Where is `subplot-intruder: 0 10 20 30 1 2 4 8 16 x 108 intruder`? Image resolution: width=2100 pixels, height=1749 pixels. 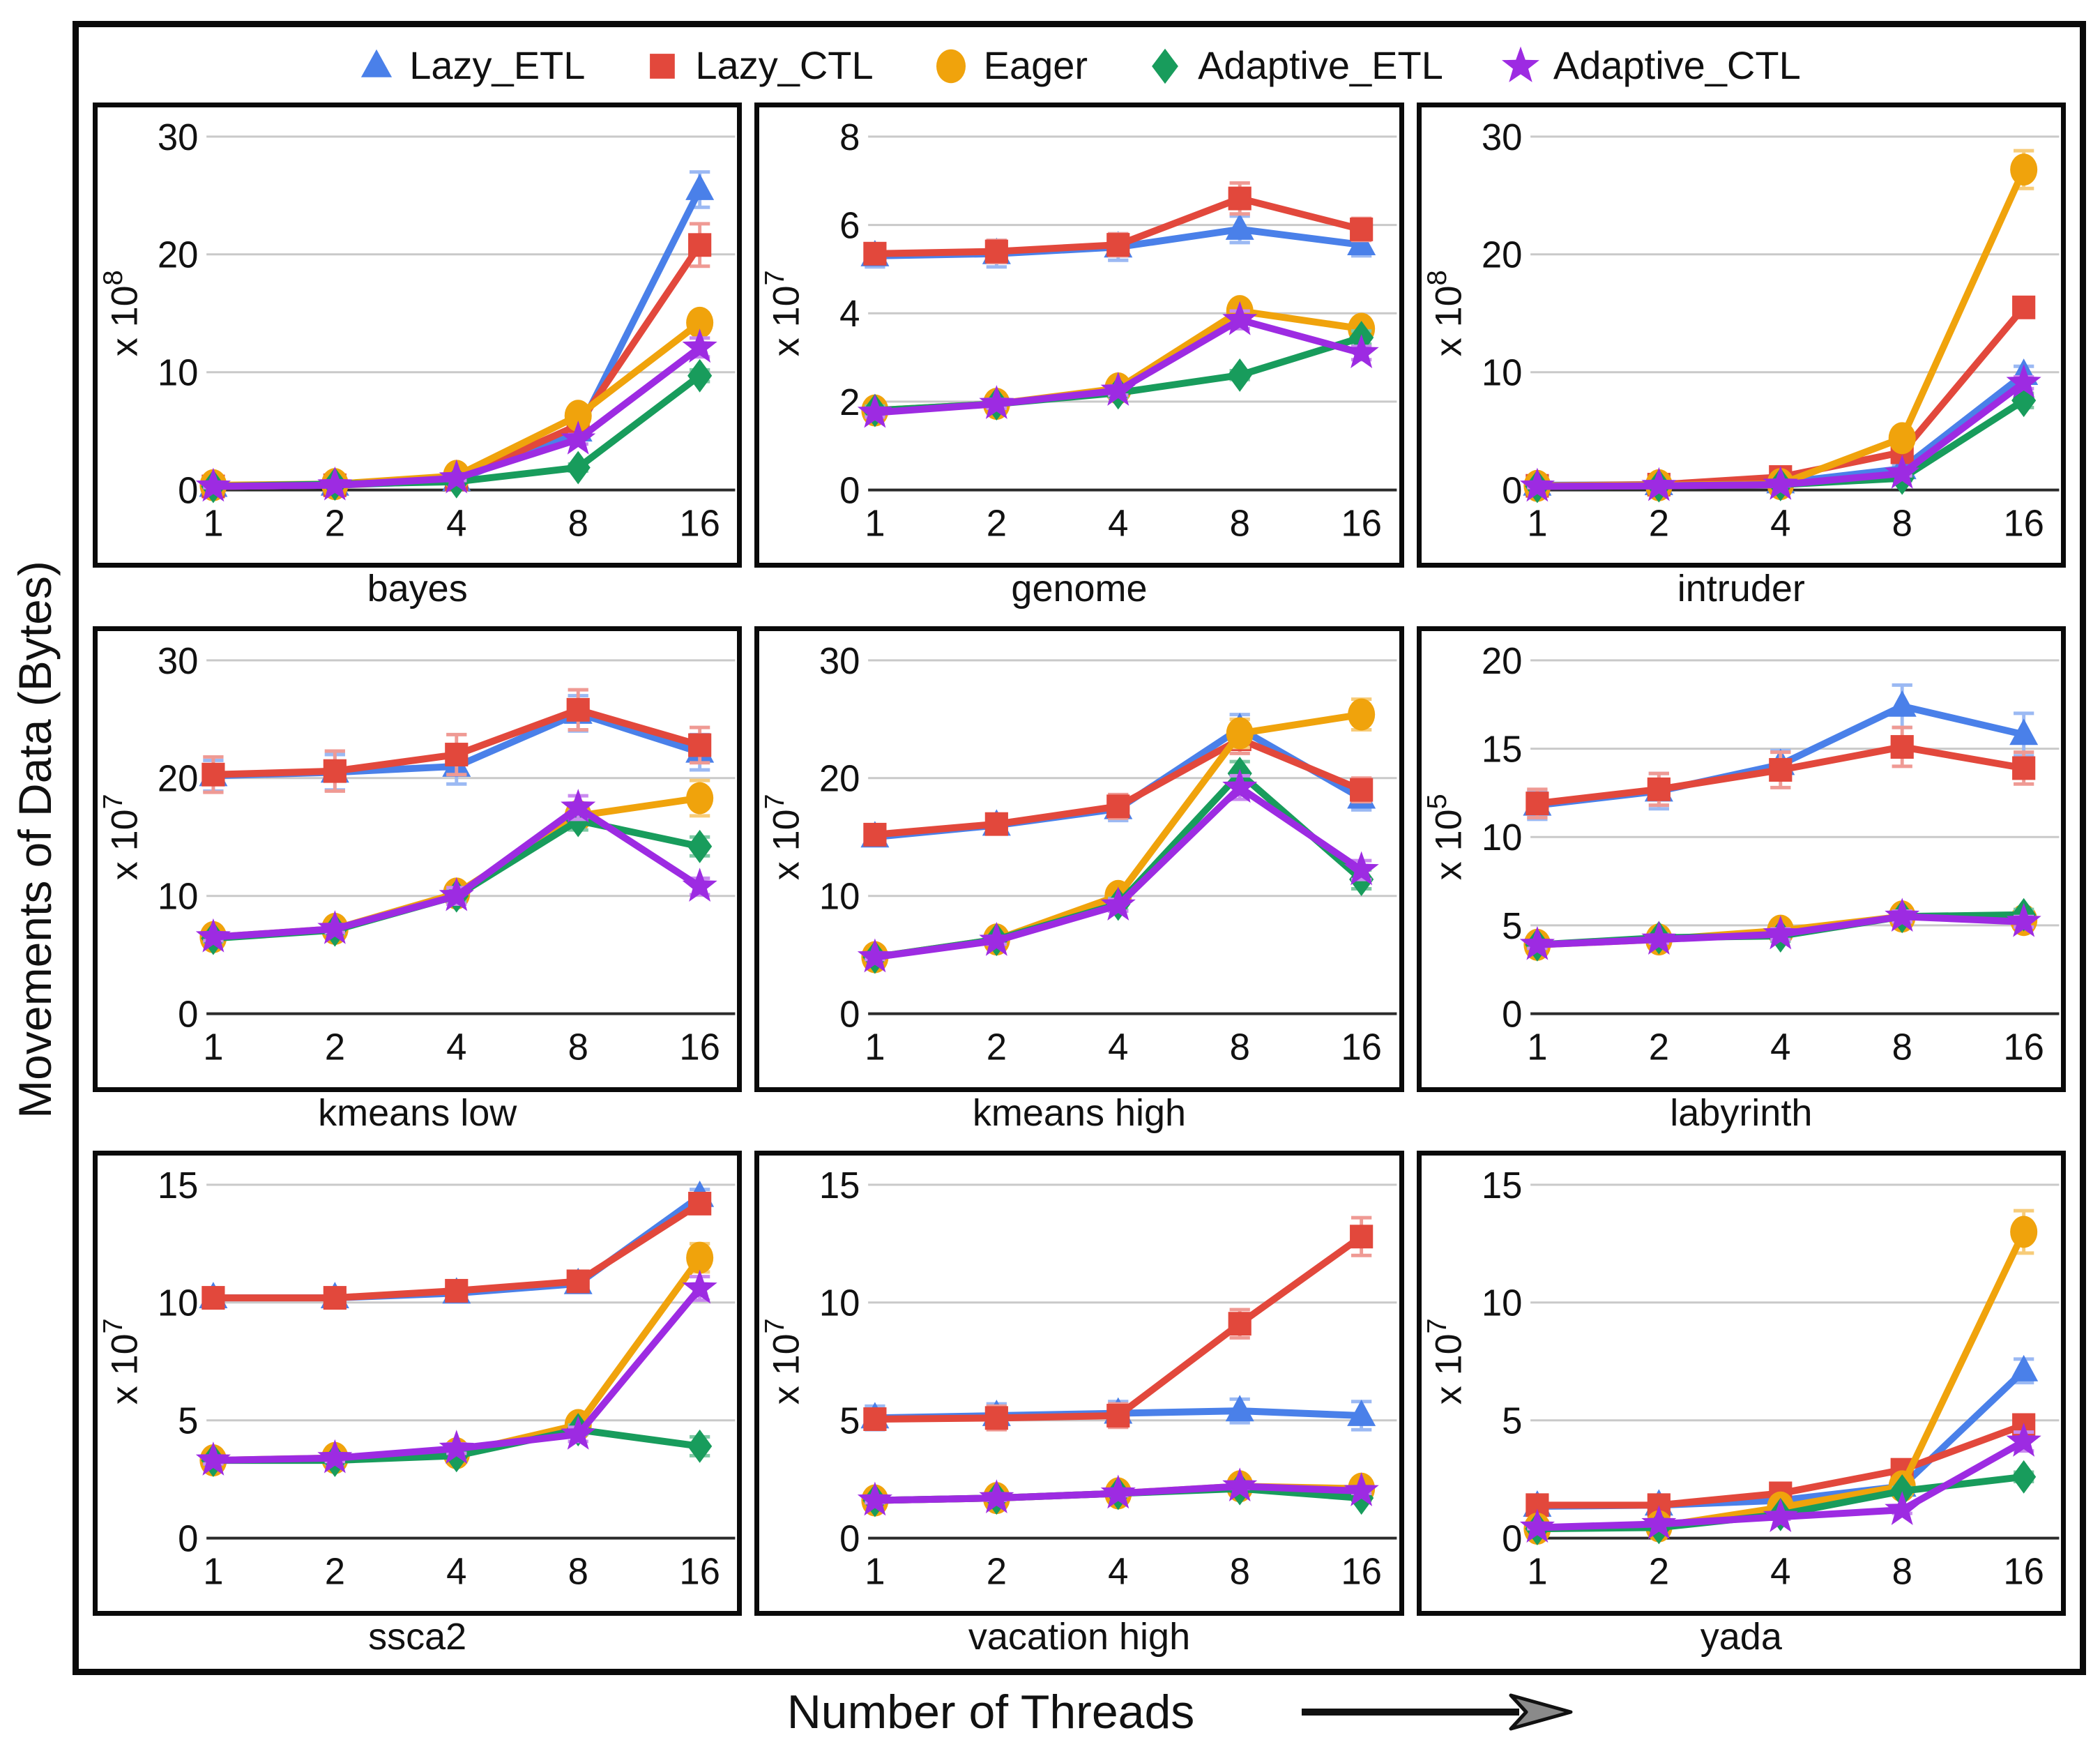 subplot-intruder: 0 10 20 30 1 2 4 8 16 x 108 intruder is located at coordinates (1741, 357).